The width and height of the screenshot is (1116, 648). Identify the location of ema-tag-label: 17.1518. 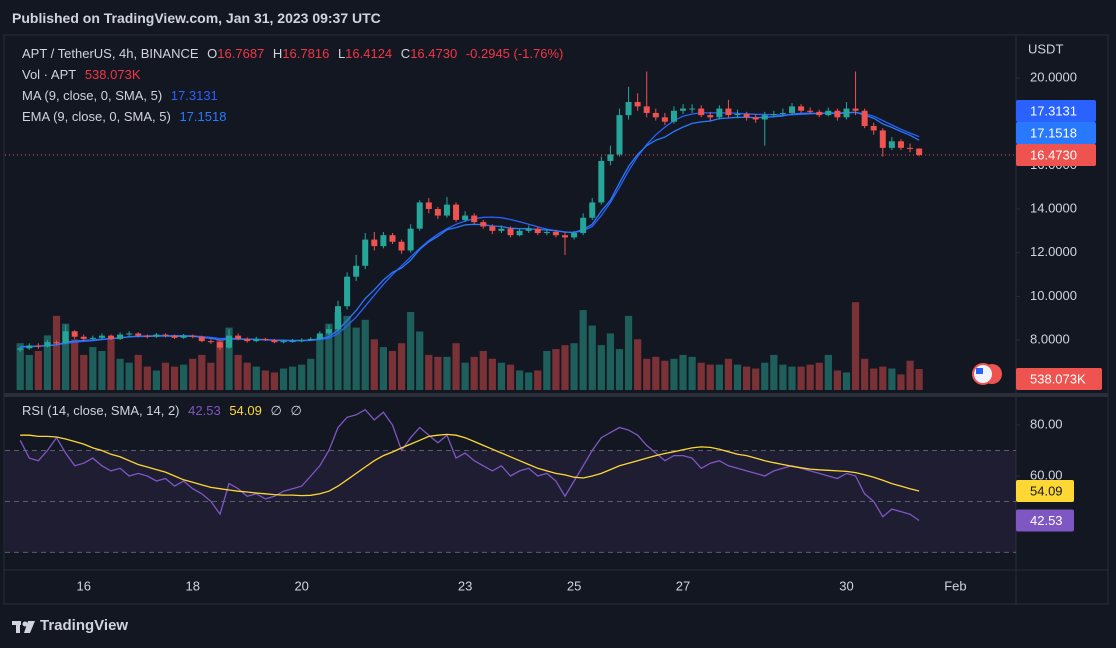
(1053, 132).